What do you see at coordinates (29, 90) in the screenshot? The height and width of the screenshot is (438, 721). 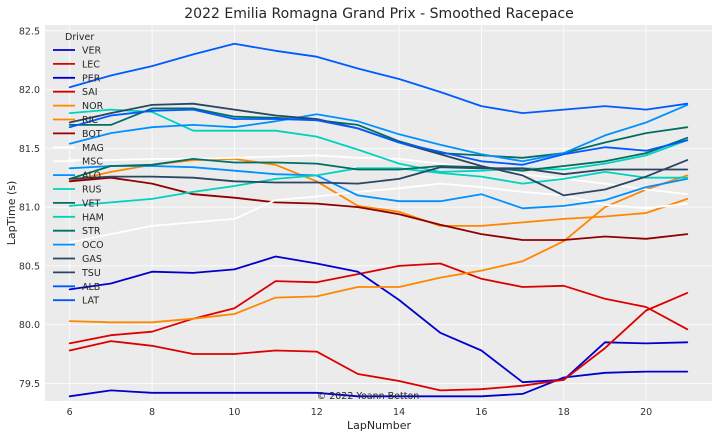 I see `y-tick-label: 82.0` at bounding box center [29, 90].